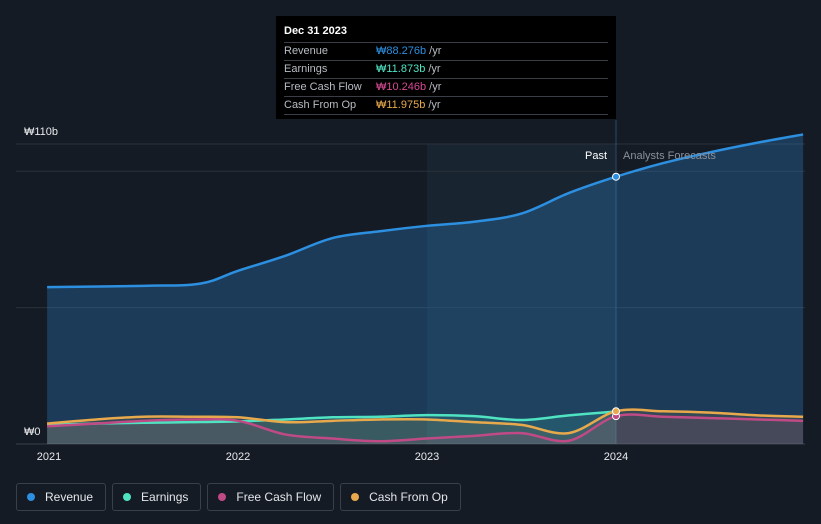 The width and height of the screenshot is (821, 524). What do you see at coordinates (408, 497) in the screenshot?
I see `legend-label: Cash From Op` at bounding box center [408, 497].